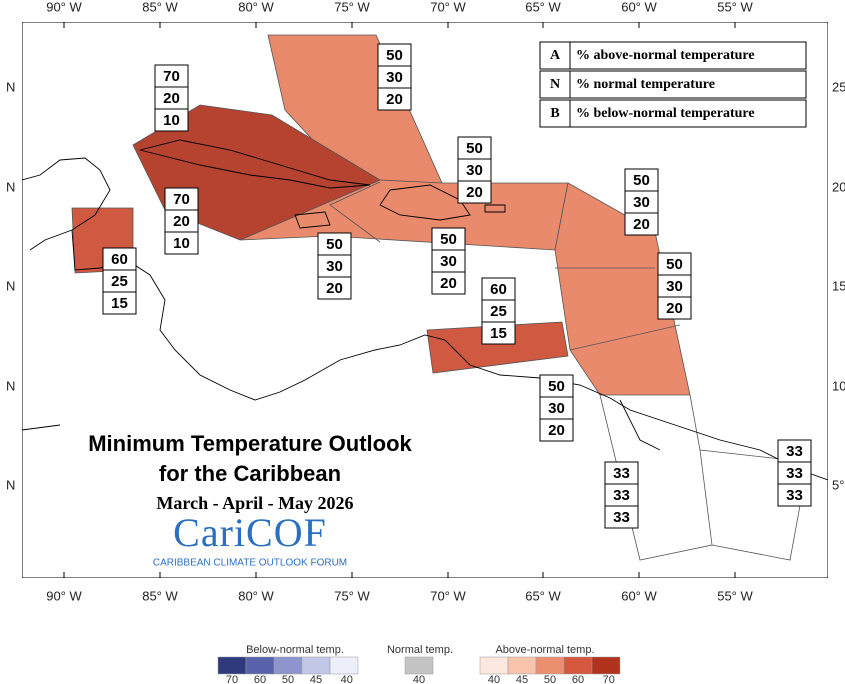 This screenshot has height=684, width=845. I want to click on key-text: % below-normal temperature, so click(665, 113).